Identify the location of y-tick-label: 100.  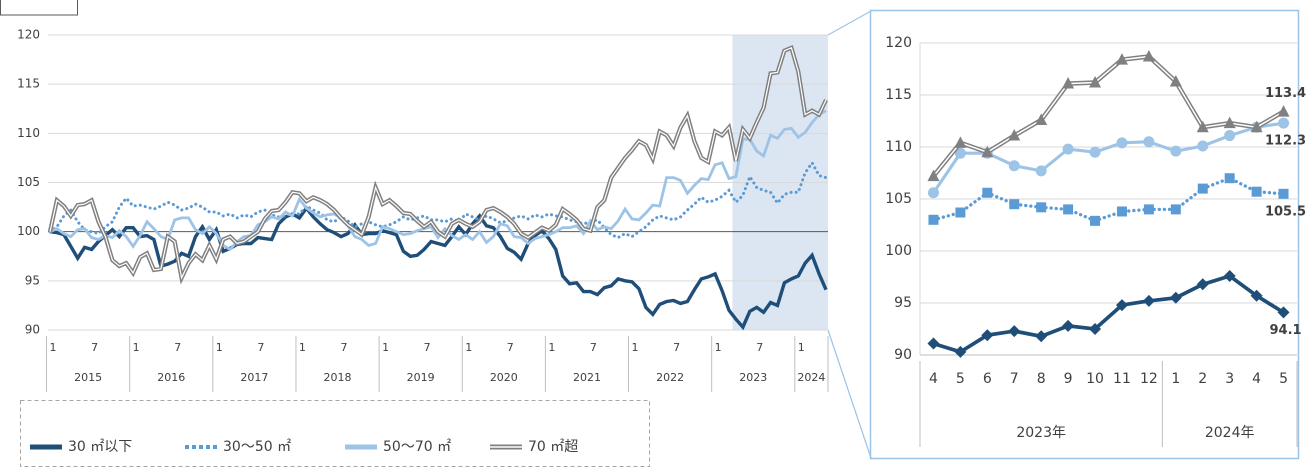
(898, 251).